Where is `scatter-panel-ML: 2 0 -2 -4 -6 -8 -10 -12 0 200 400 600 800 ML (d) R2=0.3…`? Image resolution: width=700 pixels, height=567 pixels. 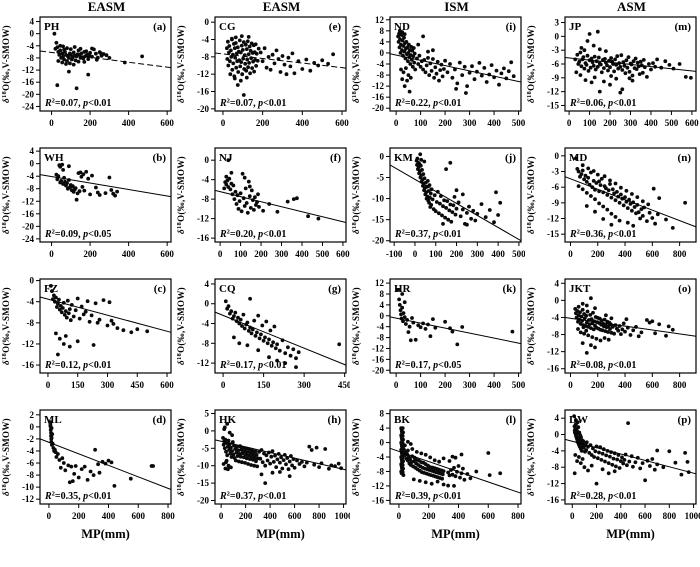 scatter-panel-ML: 2 0 -2 -4 -6 -8 -10 -12 0 200 400 600 800 ML (d) R2=0.3… is located at coordinates (87, 487).